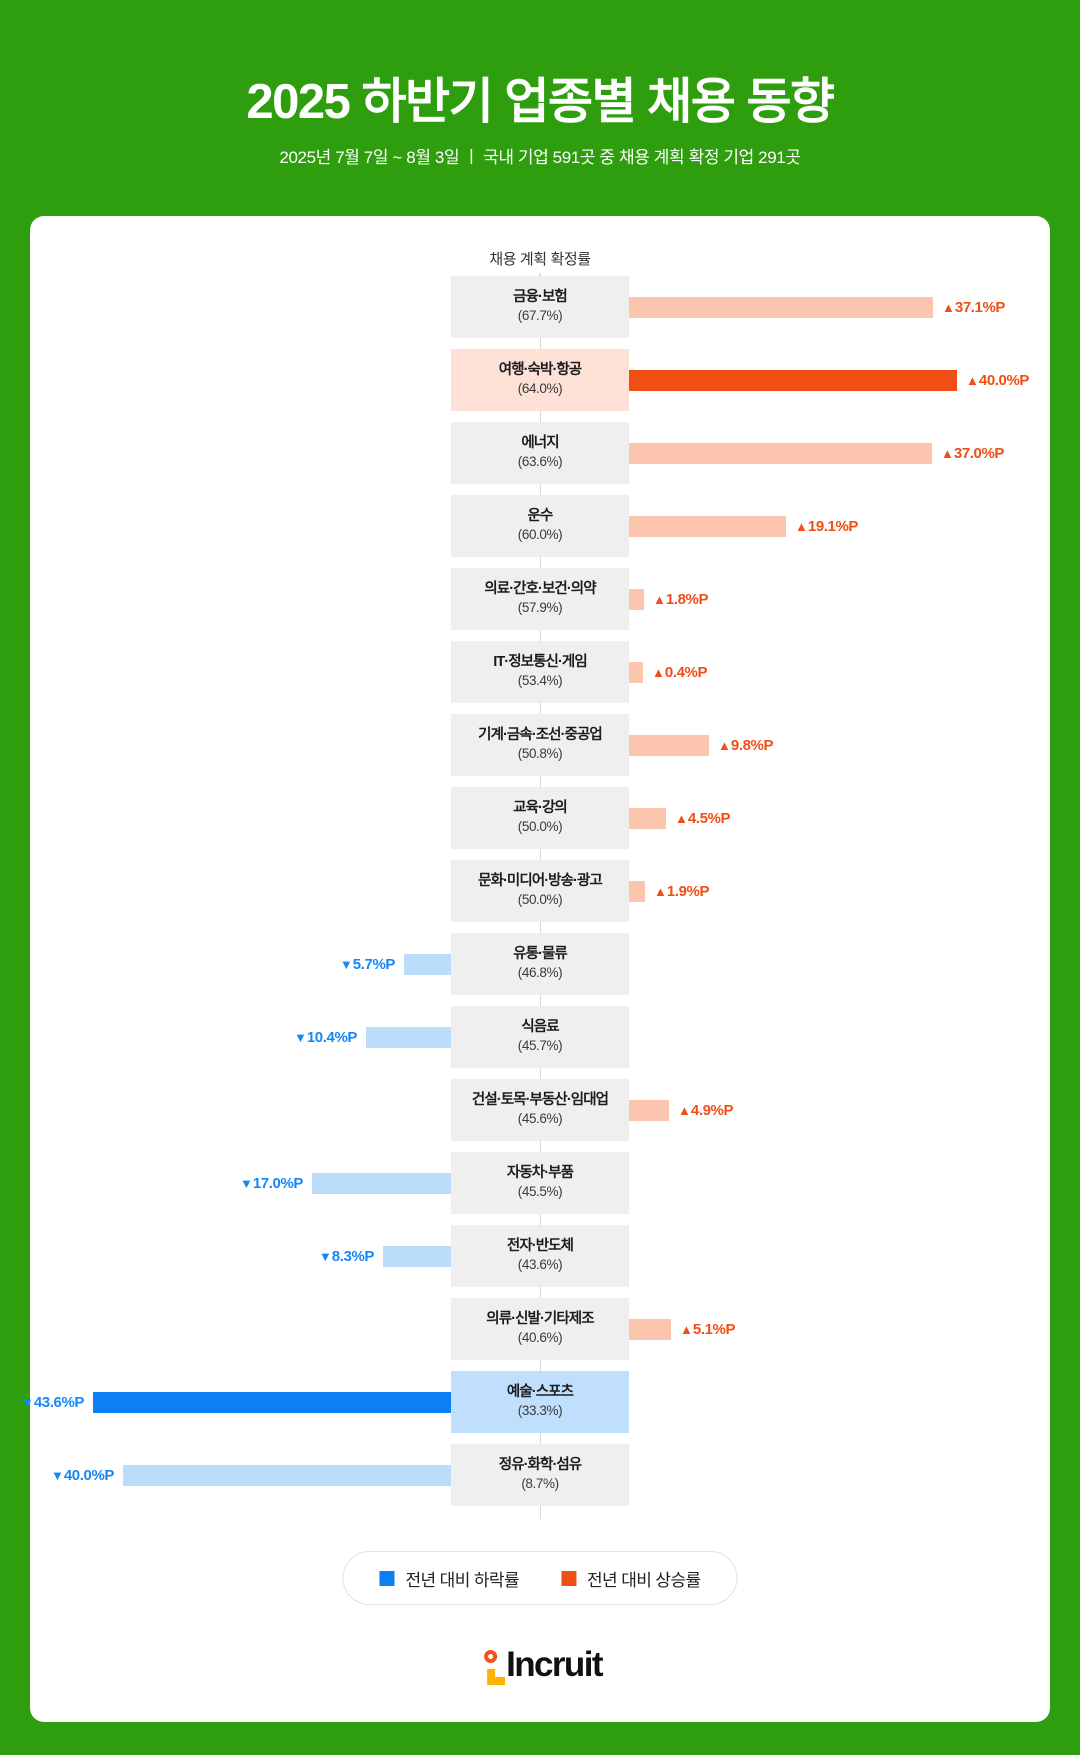  I want to click on category-label-box: 건설·토목·부동산·임대업 (45.6%), so click(540, 1110).